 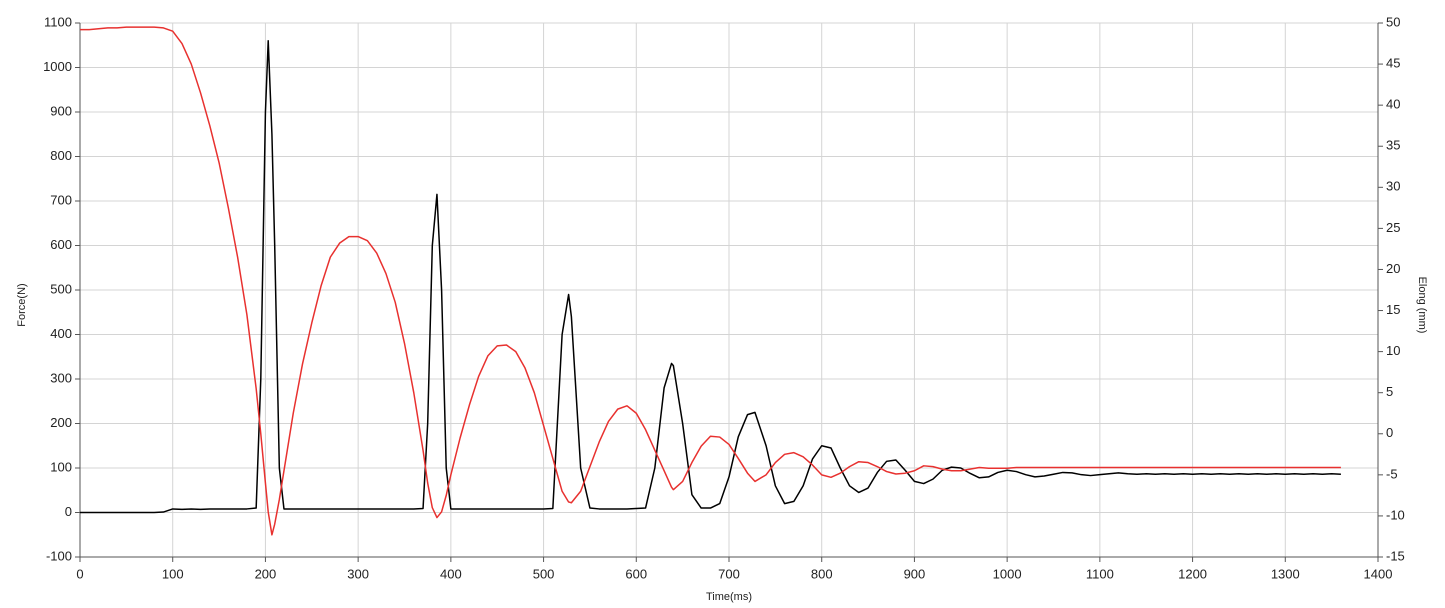 I want to click on x-tick-label: 600, so click(x=636, y=573).